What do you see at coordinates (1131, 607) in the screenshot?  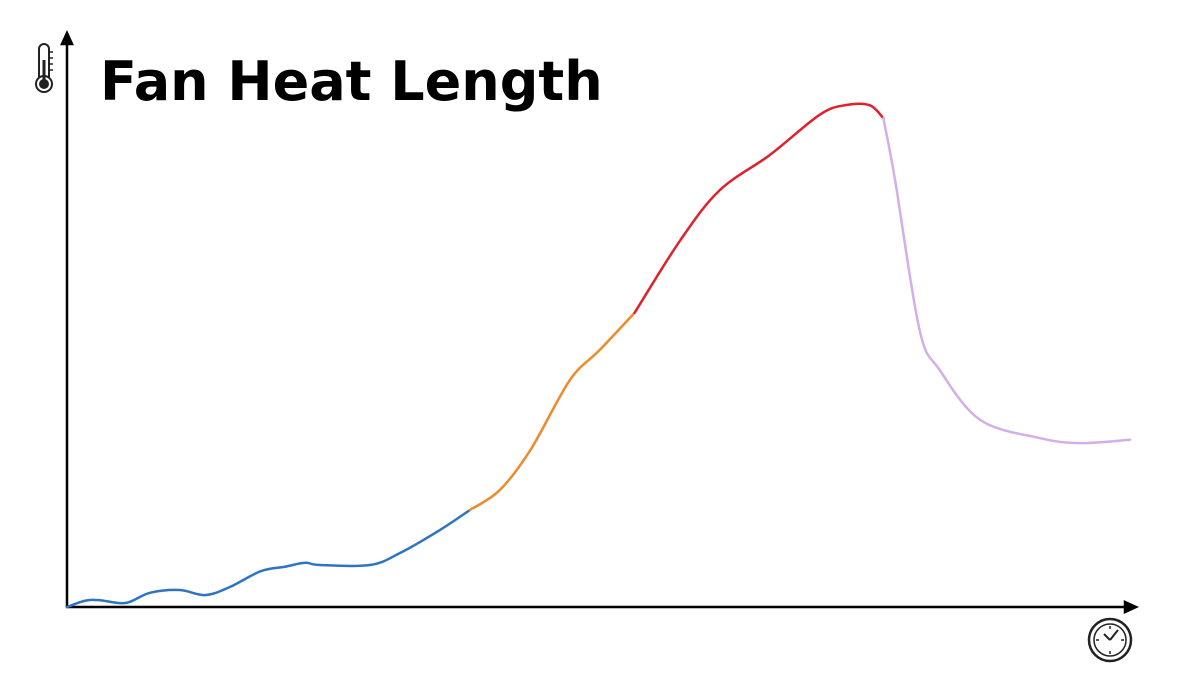 I see `x-axis-arrow` at bounding box center [1131, 607].